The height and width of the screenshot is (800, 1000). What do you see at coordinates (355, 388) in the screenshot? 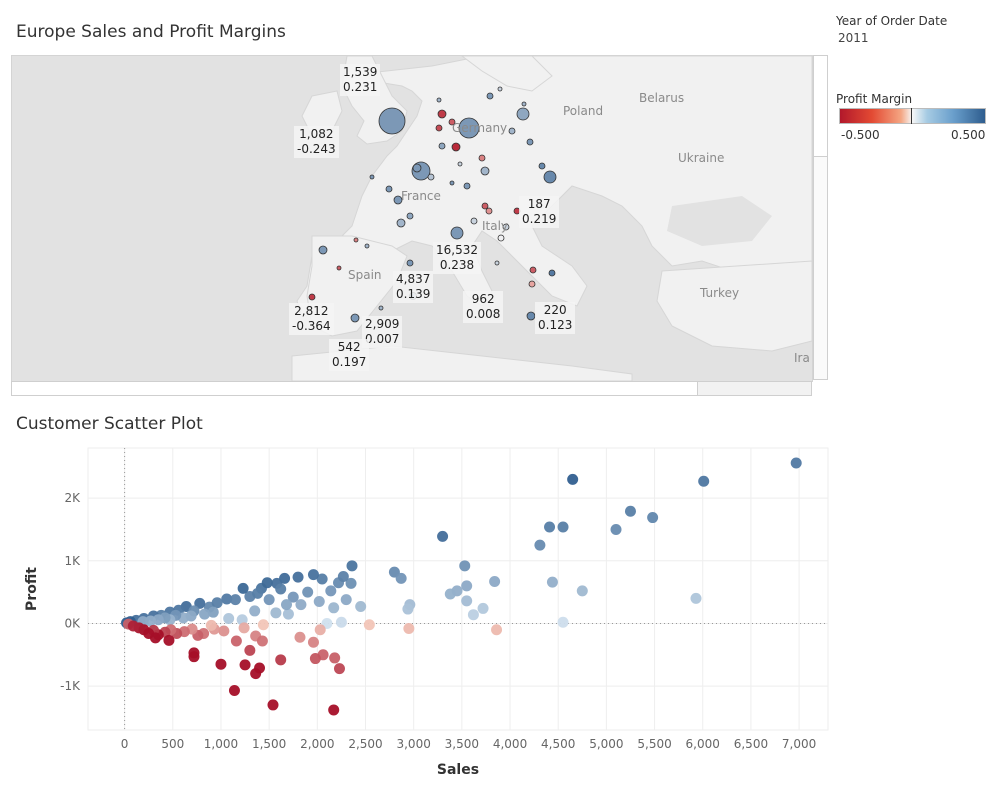
I see `map-horizontal-scroll-thumb` at bounding box center [355, 388].